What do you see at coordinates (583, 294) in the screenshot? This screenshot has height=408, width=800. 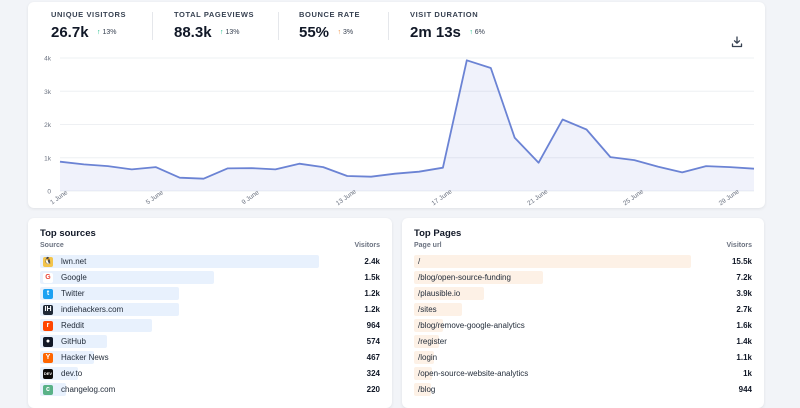 I see `list-item: /plausible.io 3.9k` at bounding box center [583, 294].